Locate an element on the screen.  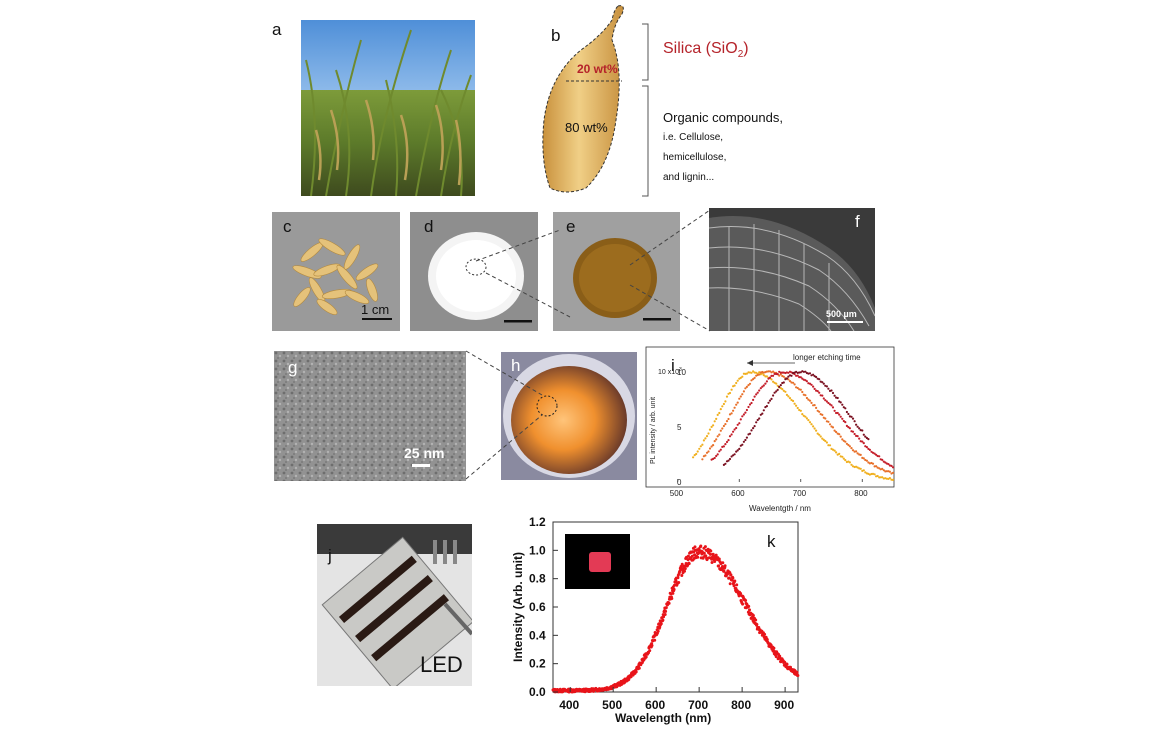
glowing-dish-illustration is located at coordinates (569, 416).